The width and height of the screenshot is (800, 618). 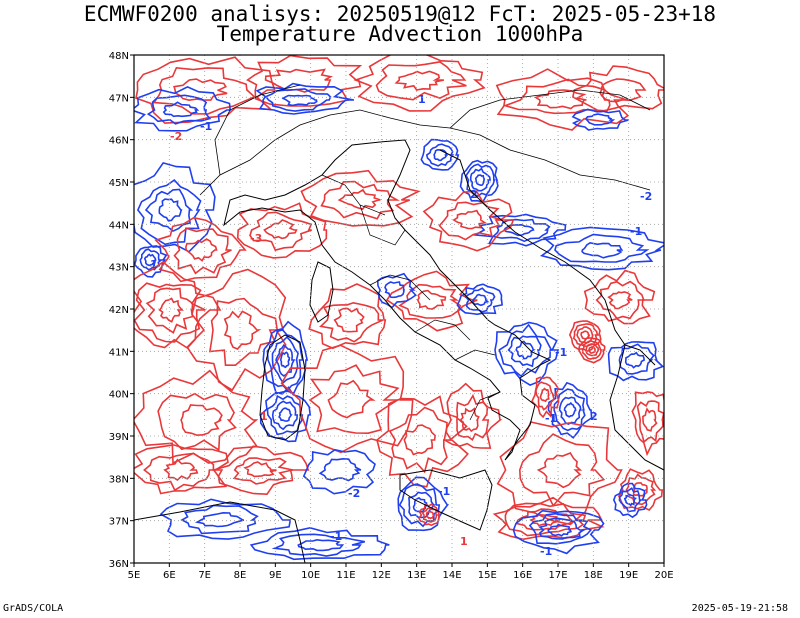 I want to click on lat-tick-label: 40N, so click(x=119, y=395).